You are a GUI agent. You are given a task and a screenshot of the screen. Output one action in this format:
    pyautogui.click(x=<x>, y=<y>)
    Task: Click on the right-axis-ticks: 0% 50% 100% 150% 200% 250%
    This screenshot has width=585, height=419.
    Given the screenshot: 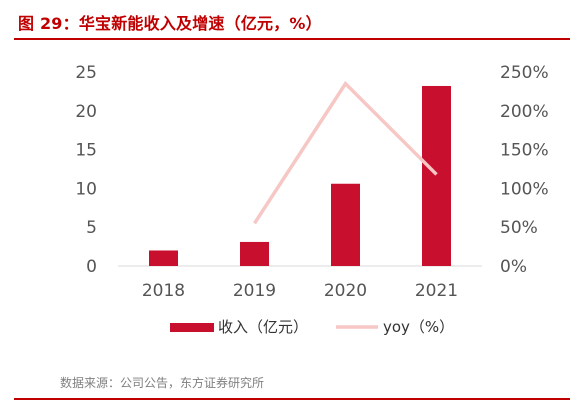 What is the action you would take?
    pyautogui.click(x=524, y=170)
    